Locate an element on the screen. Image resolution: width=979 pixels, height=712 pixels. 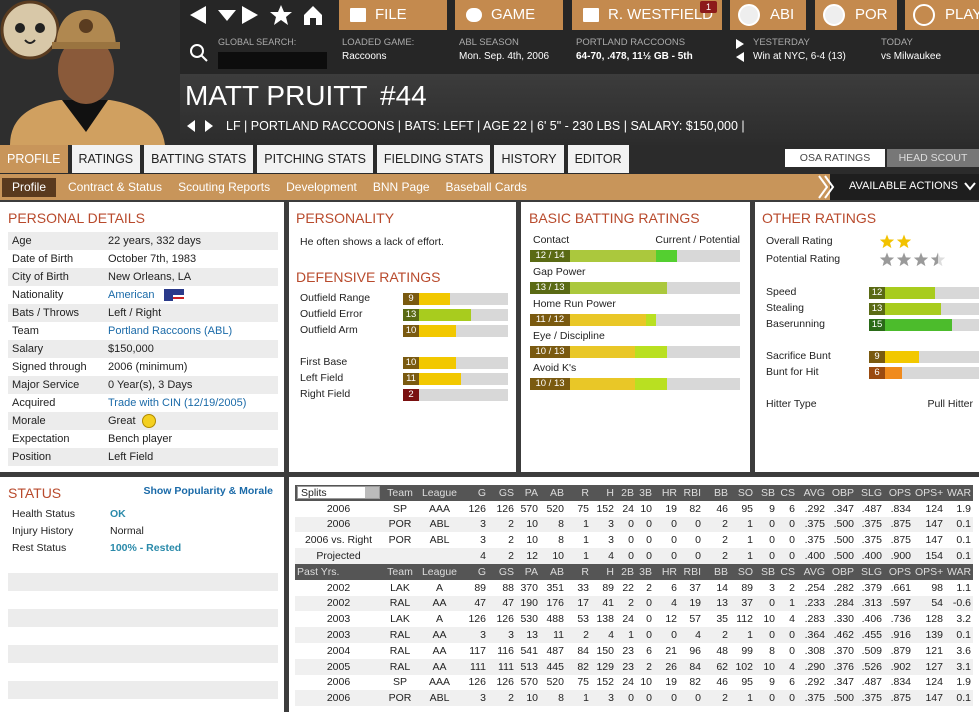
detail-label: City of Birth is located at coordinates (40, 277).